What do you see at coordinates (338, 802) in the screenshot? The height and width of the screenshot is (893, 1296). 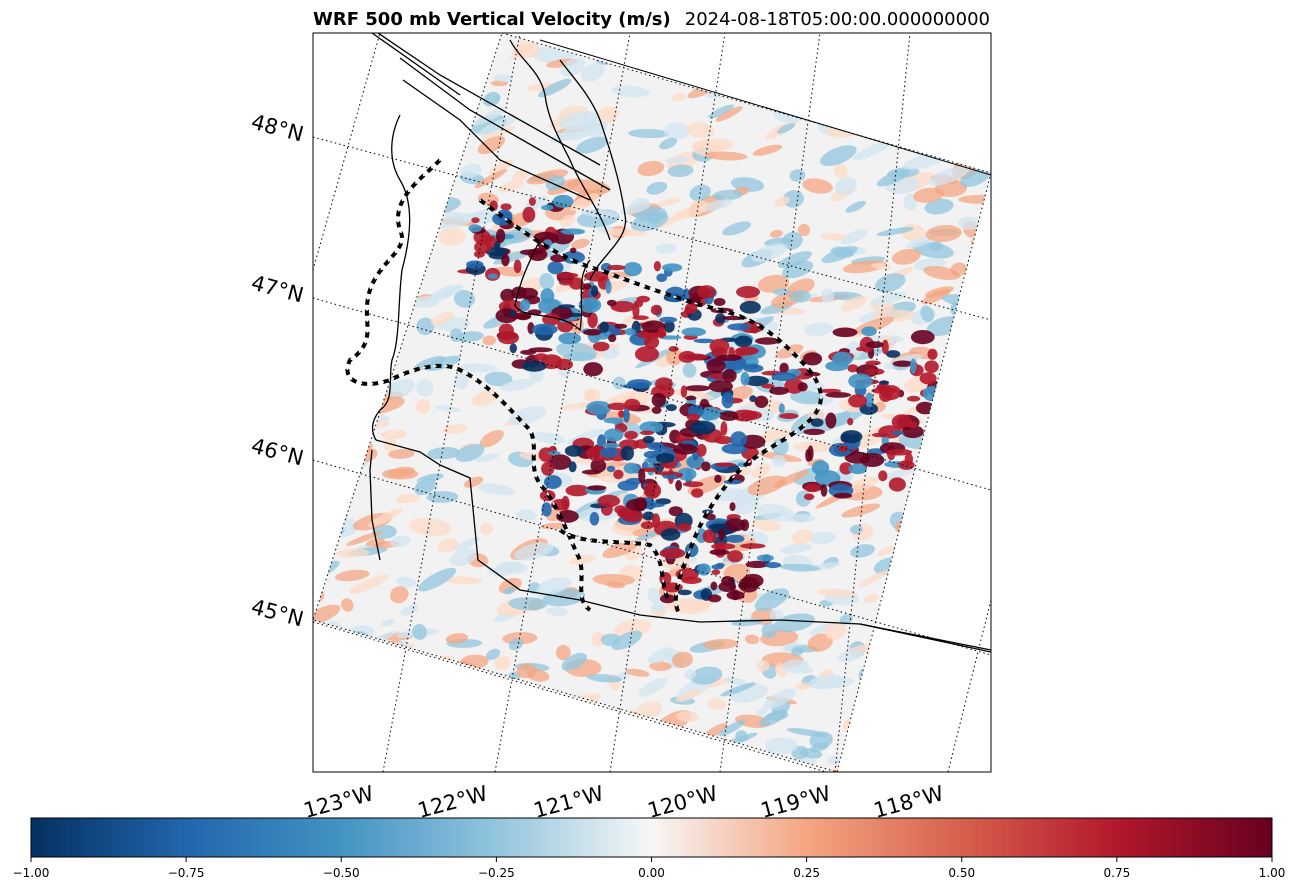 I see `lon-label-123: 123°W` at bounding box center [338, 802].